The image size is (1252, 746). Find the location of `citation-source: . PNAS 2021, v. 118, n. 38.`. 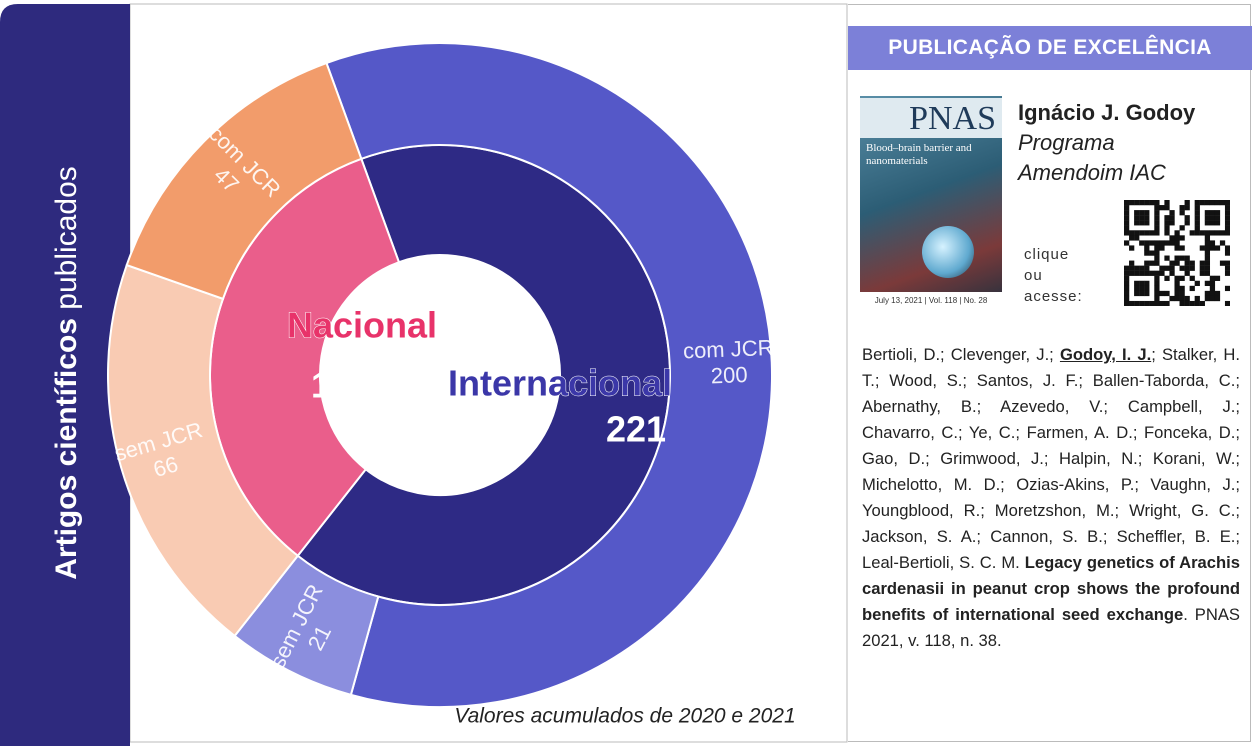

citation-source: . PNAS 2021, v. 118, n. 38. is located at coordinates (1051, 627).